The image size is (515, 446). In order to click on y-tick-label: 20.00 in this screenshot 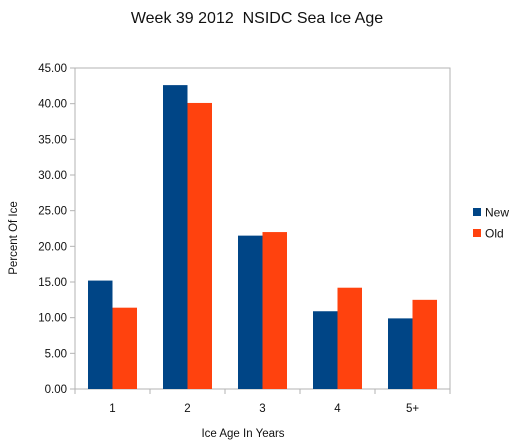, I will do `click(52, 247)`.